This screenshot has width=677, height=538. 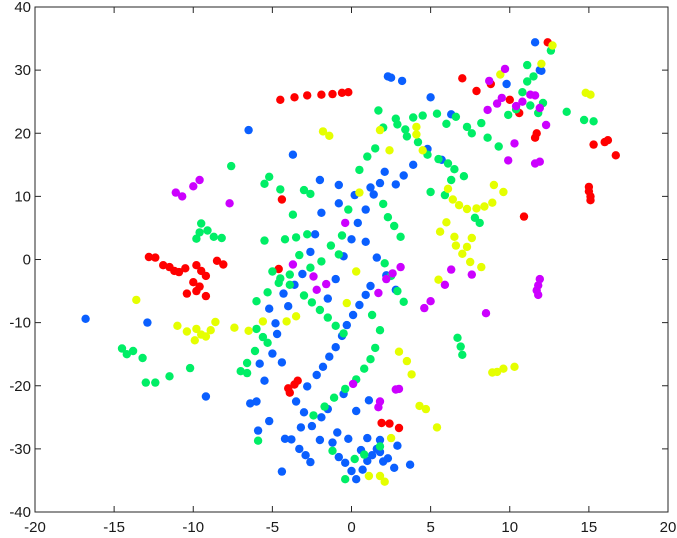 What do you see at coordinates (22, 133) in the screenshot?
I see `y-tick-label: 20` at bounding box center [22, 133].